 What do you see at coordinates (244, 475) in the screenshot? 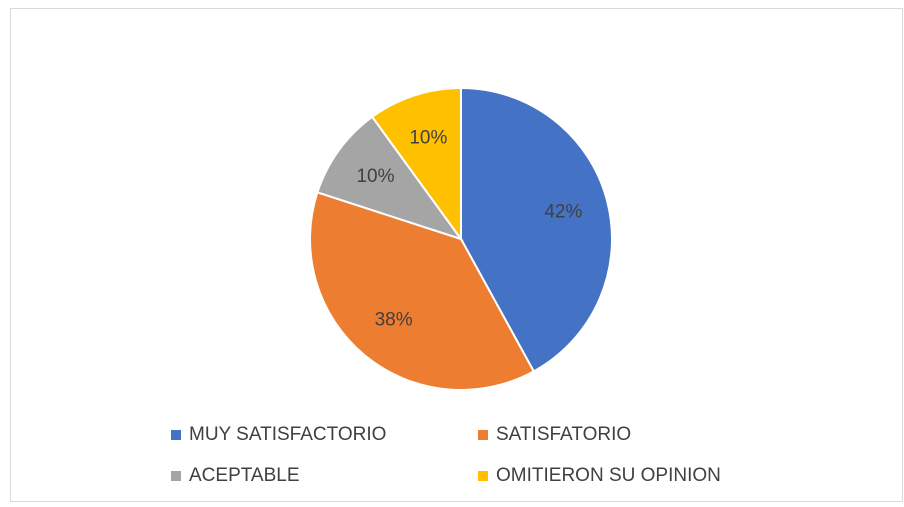
I see `legend-label: ACEPTABLE` at bounding box center [244, 475].